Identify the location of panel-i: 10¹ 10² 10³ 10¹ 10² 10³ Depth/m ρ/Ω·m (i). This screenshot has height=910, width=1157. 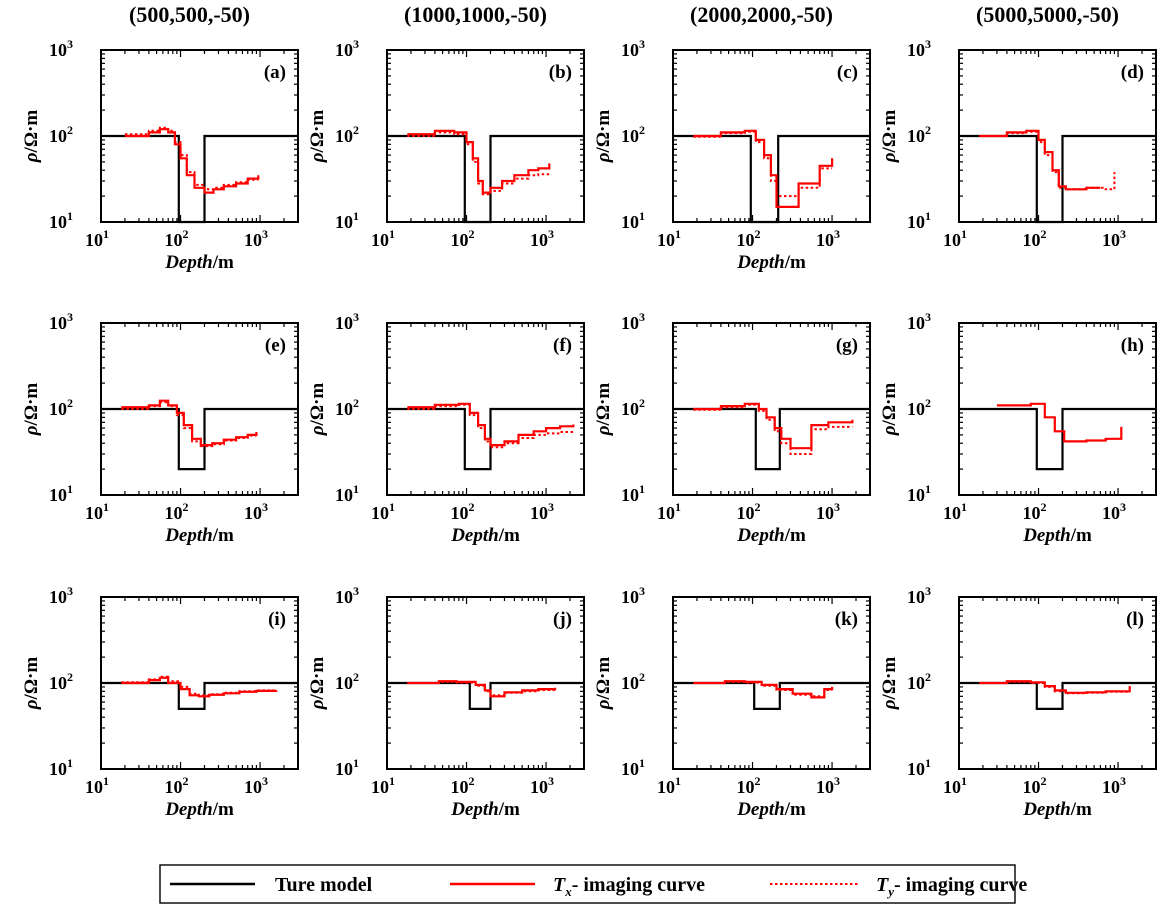
(160, 702).